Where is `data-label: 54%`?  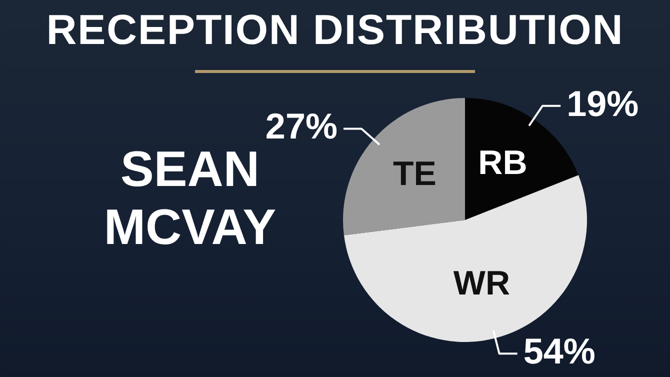
data-label: 54% is located at coordinates (559, 351).